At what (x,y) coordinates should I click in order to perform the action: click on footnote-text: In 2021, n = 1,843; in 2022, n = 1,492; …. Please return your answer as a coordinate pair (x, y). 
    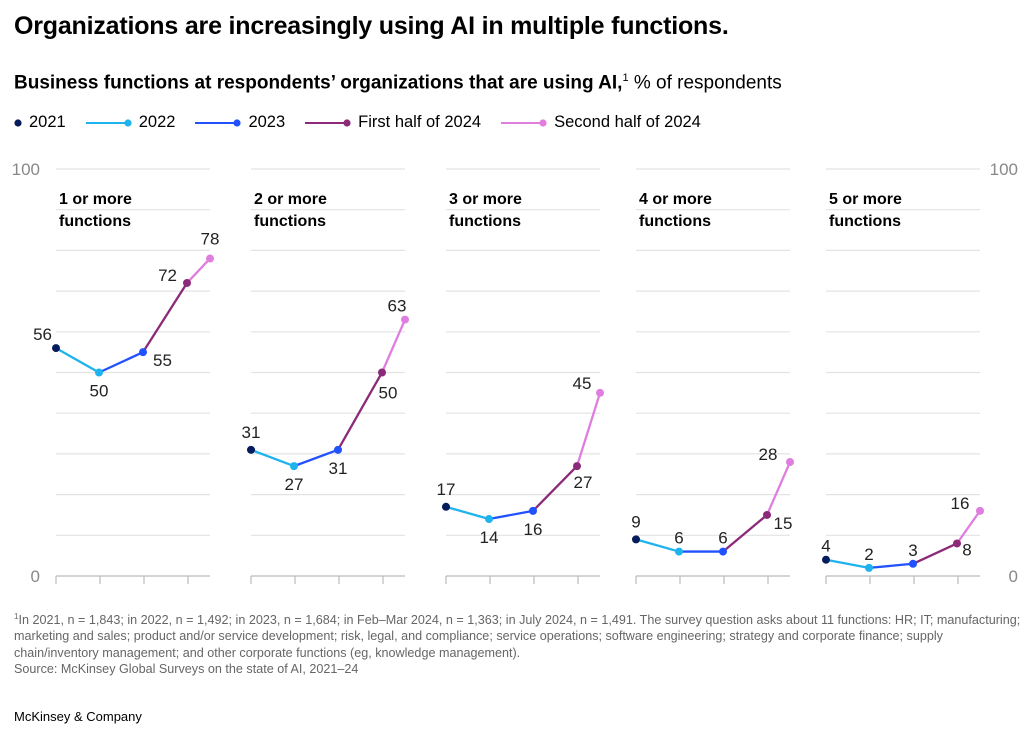
    Looking at the image, I should click on (517, 636).